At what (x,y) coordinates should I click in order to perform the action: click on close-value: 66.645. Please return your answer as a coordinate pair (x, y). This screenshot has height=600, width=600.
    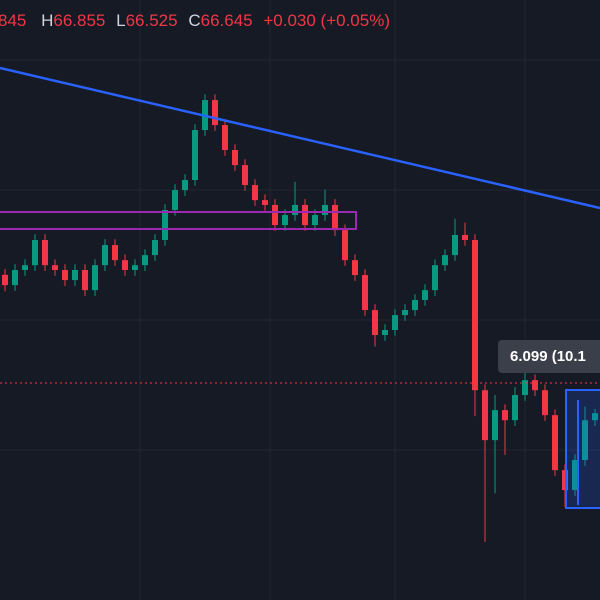
    Looking at the image, I should click on (227, 20).